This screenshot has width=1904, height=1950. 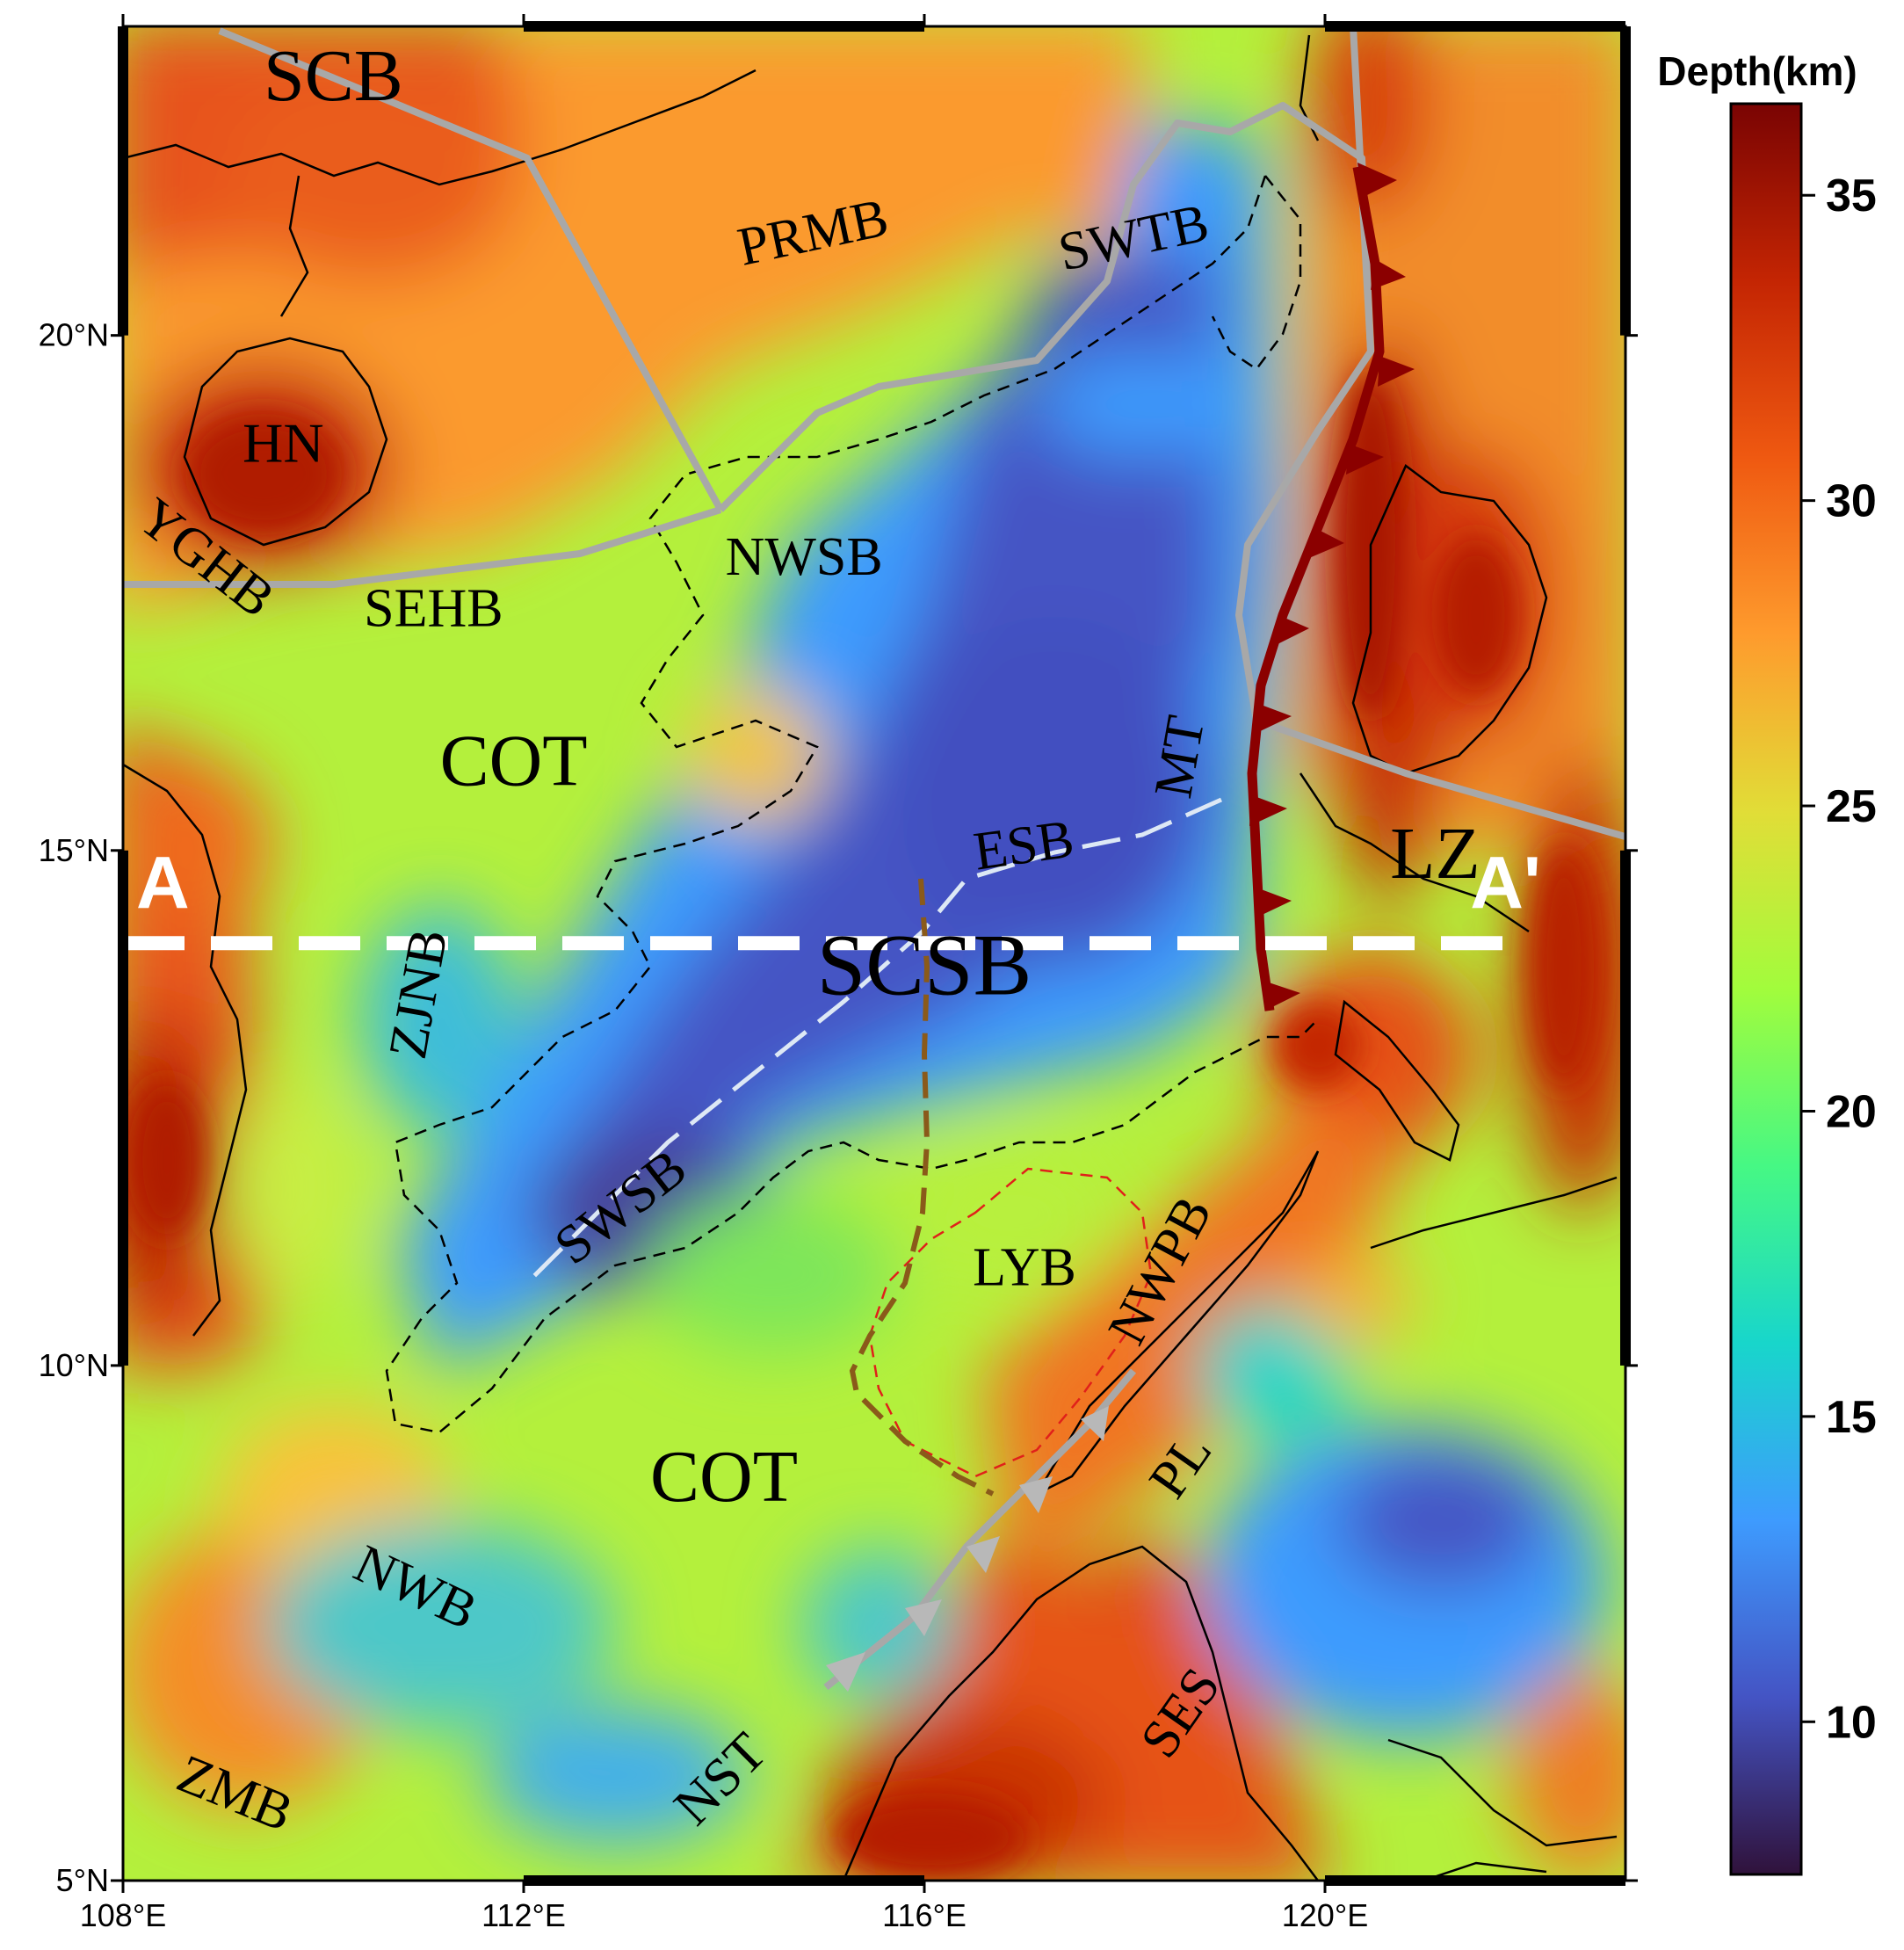 I want to click on region-label-esb: ESB, so click(x=1023, y=844).